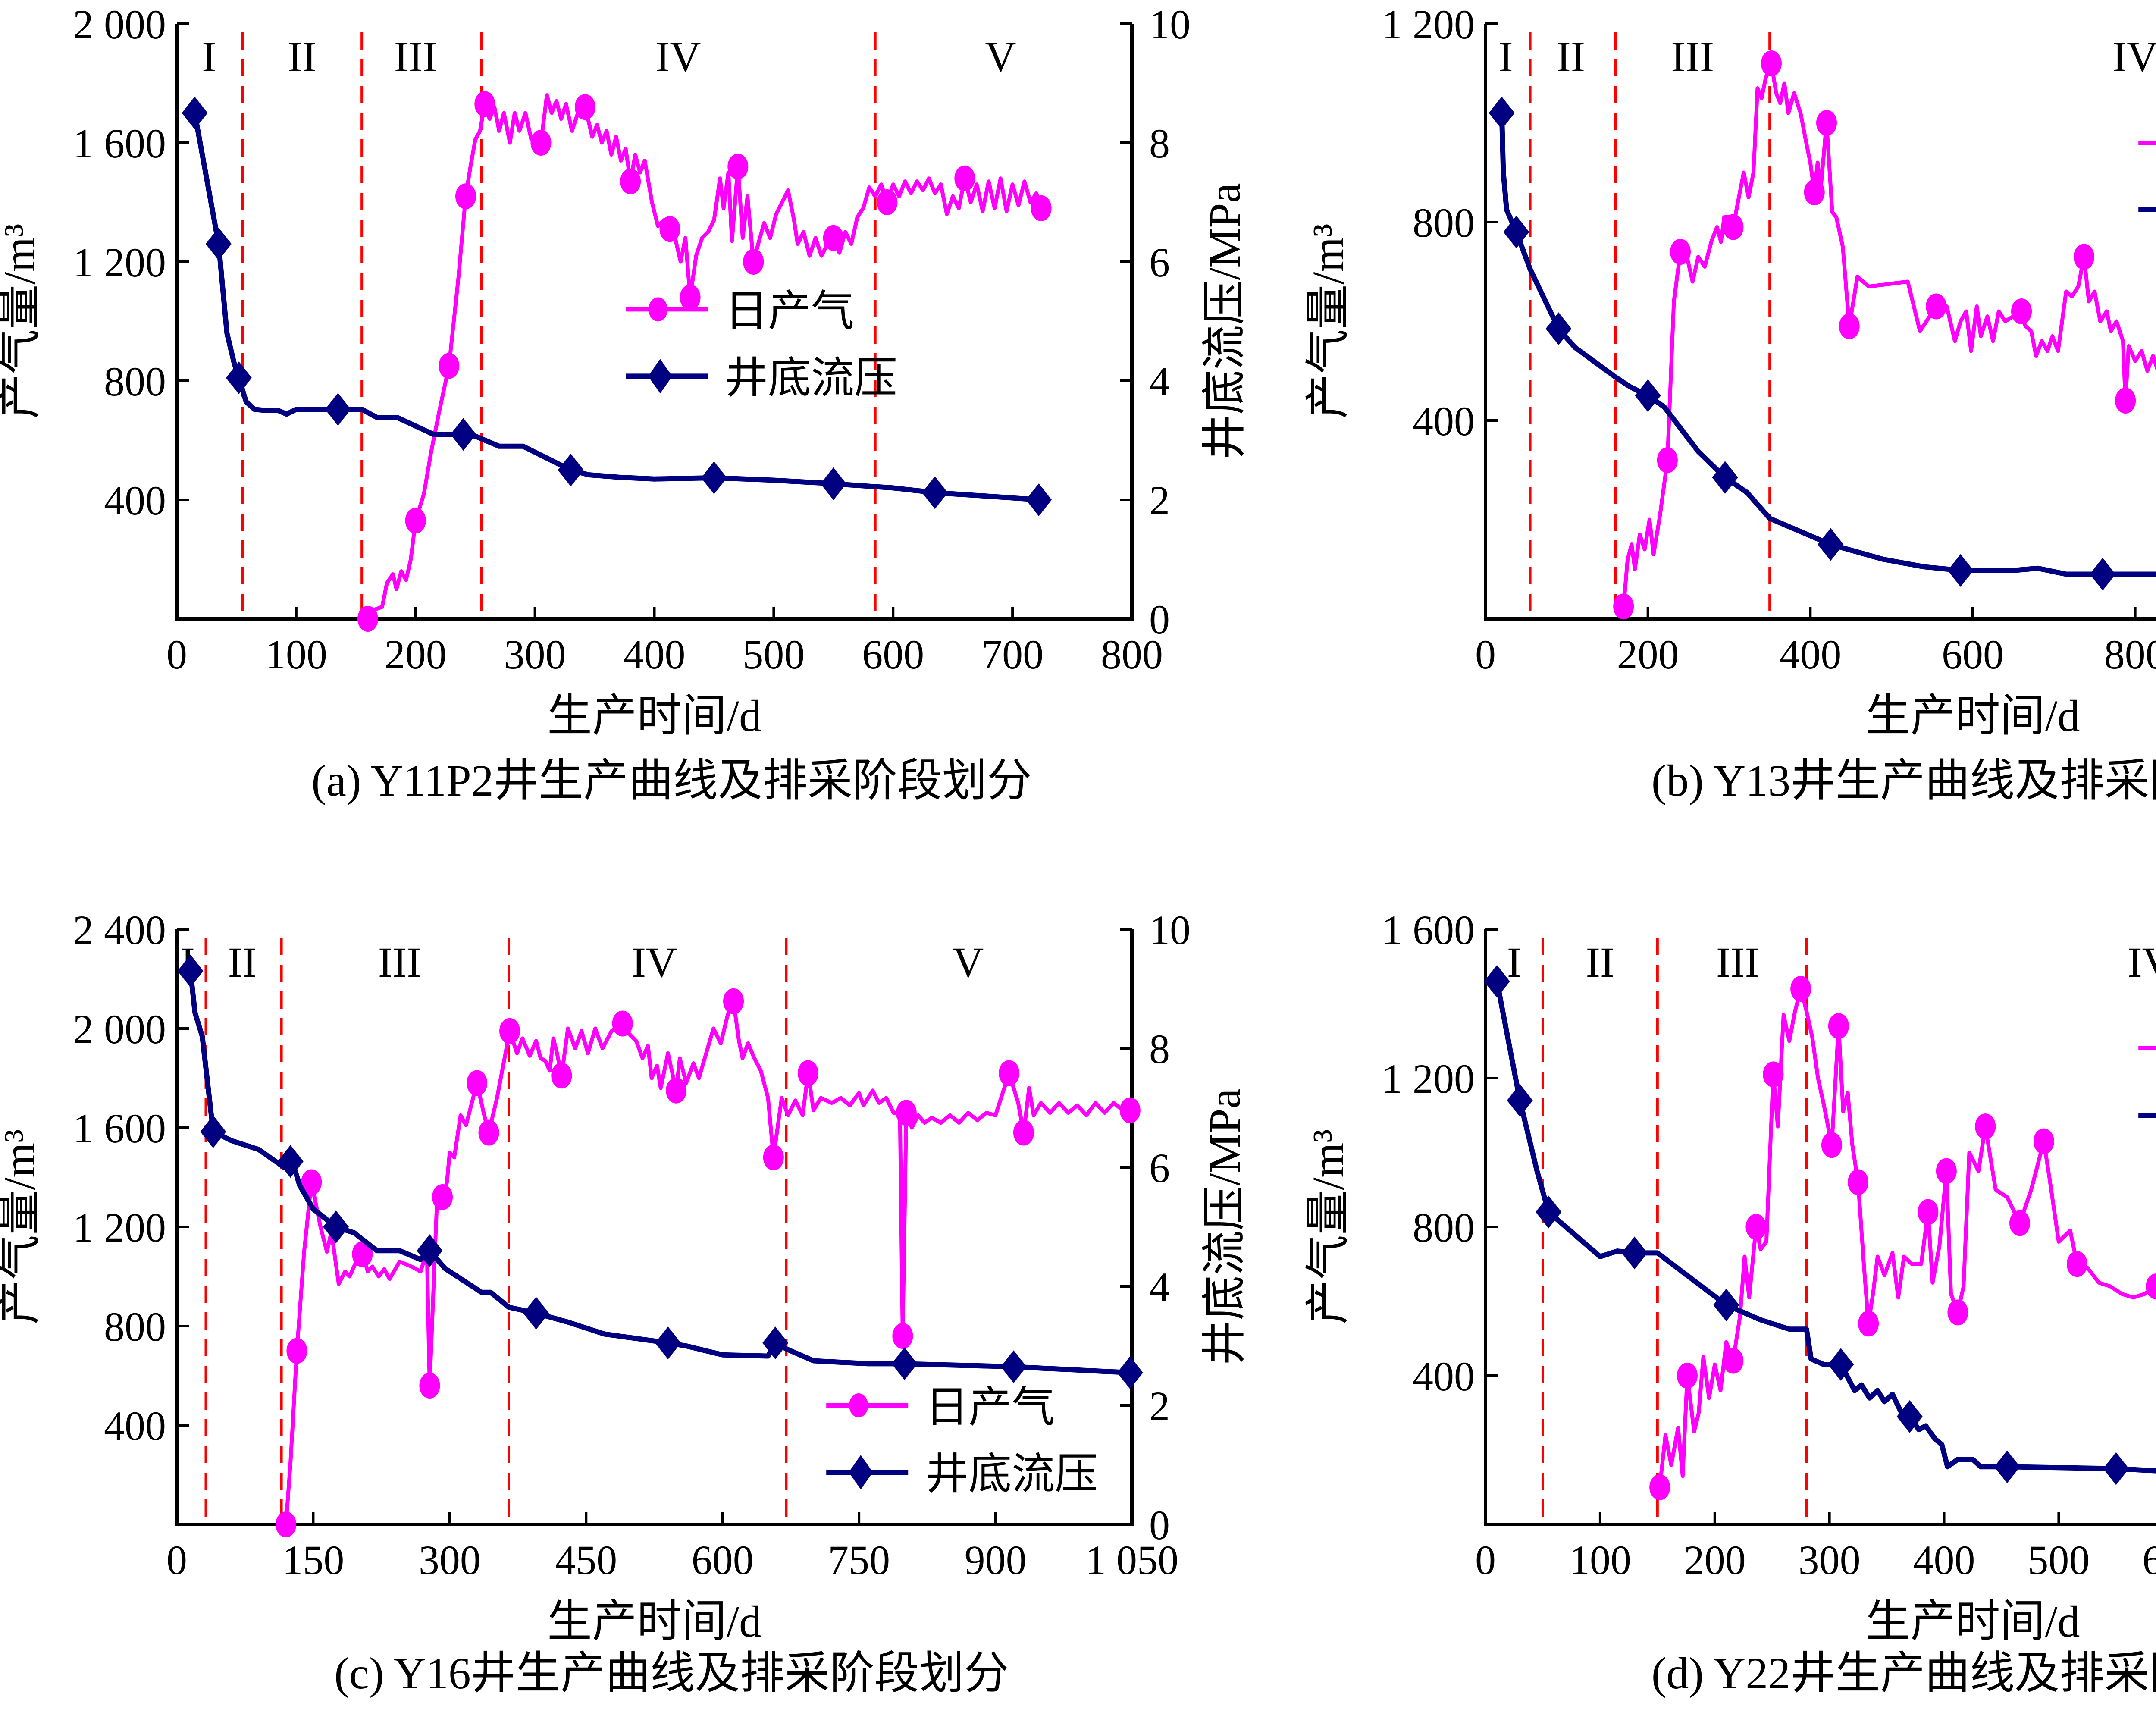 The image size is (2156, 1709). I want to click on x-tick-label: 200, so click(1648, 654).